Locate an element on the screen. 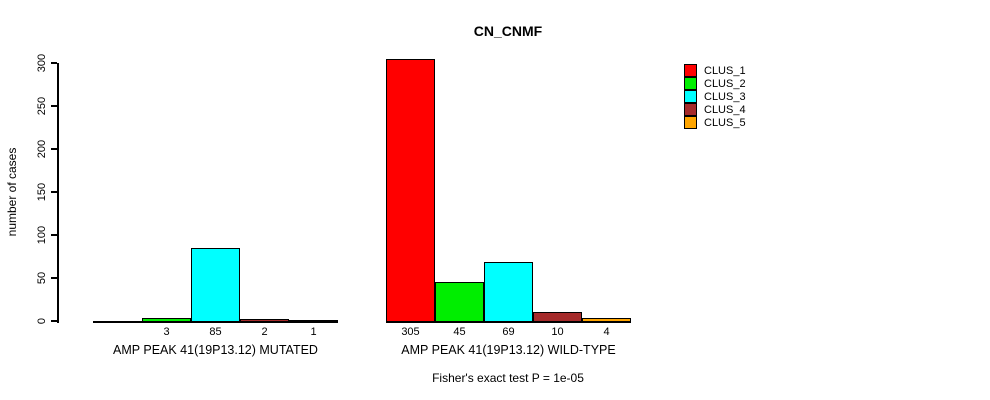 This screenshot has height=400, width=990. legend-swatch-clus4 is located at coordinates (690, 109).